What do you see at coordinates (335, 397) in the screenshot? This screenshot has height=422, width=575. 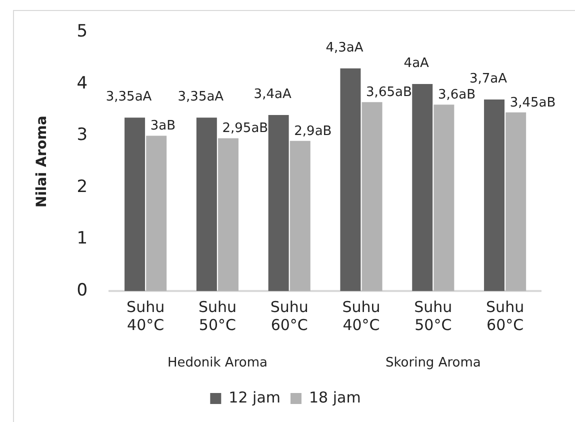 I see `legend-label: 18 jam` at bounding box center [335, 397].